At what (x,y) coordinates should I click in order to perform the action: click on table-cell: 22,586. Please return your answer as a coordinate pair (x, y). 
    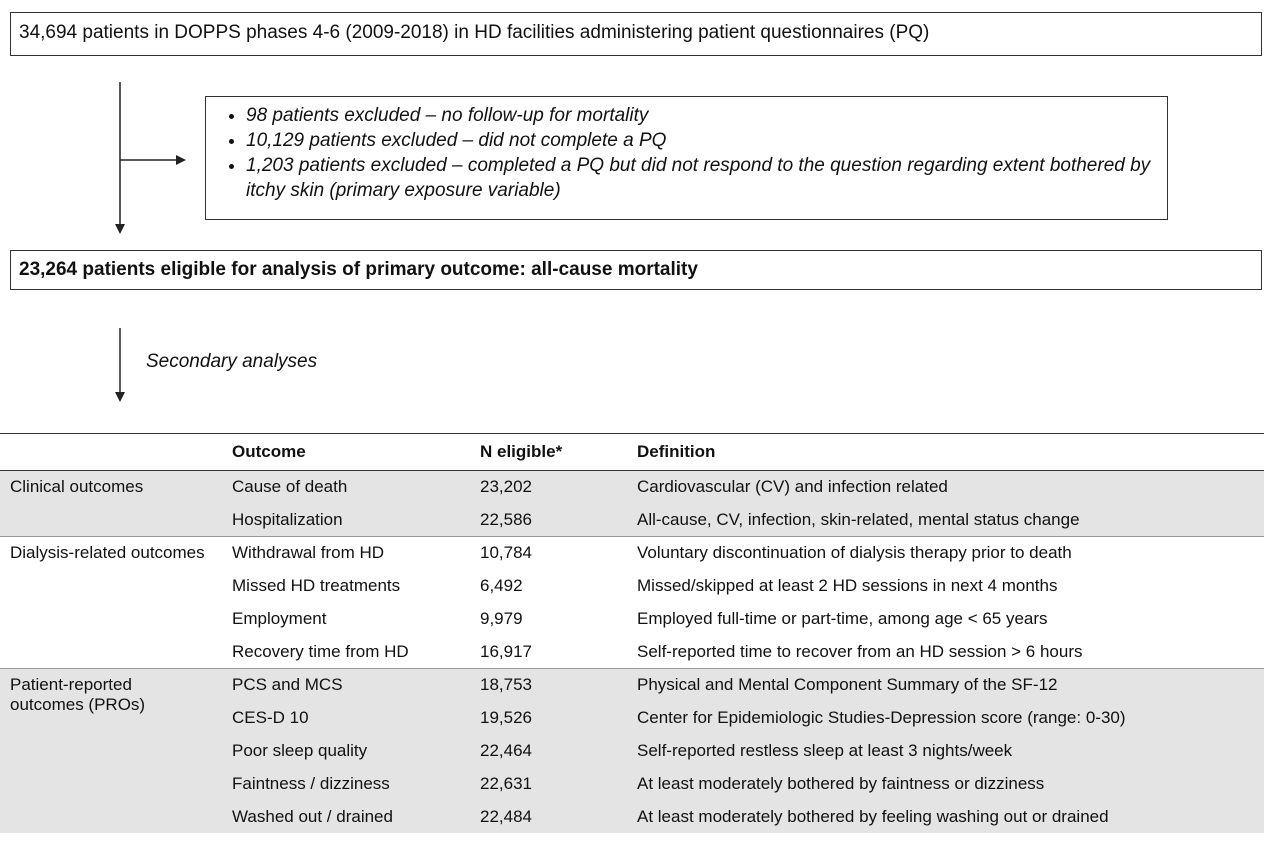
    Looking at the image, I should click on (506, 519).